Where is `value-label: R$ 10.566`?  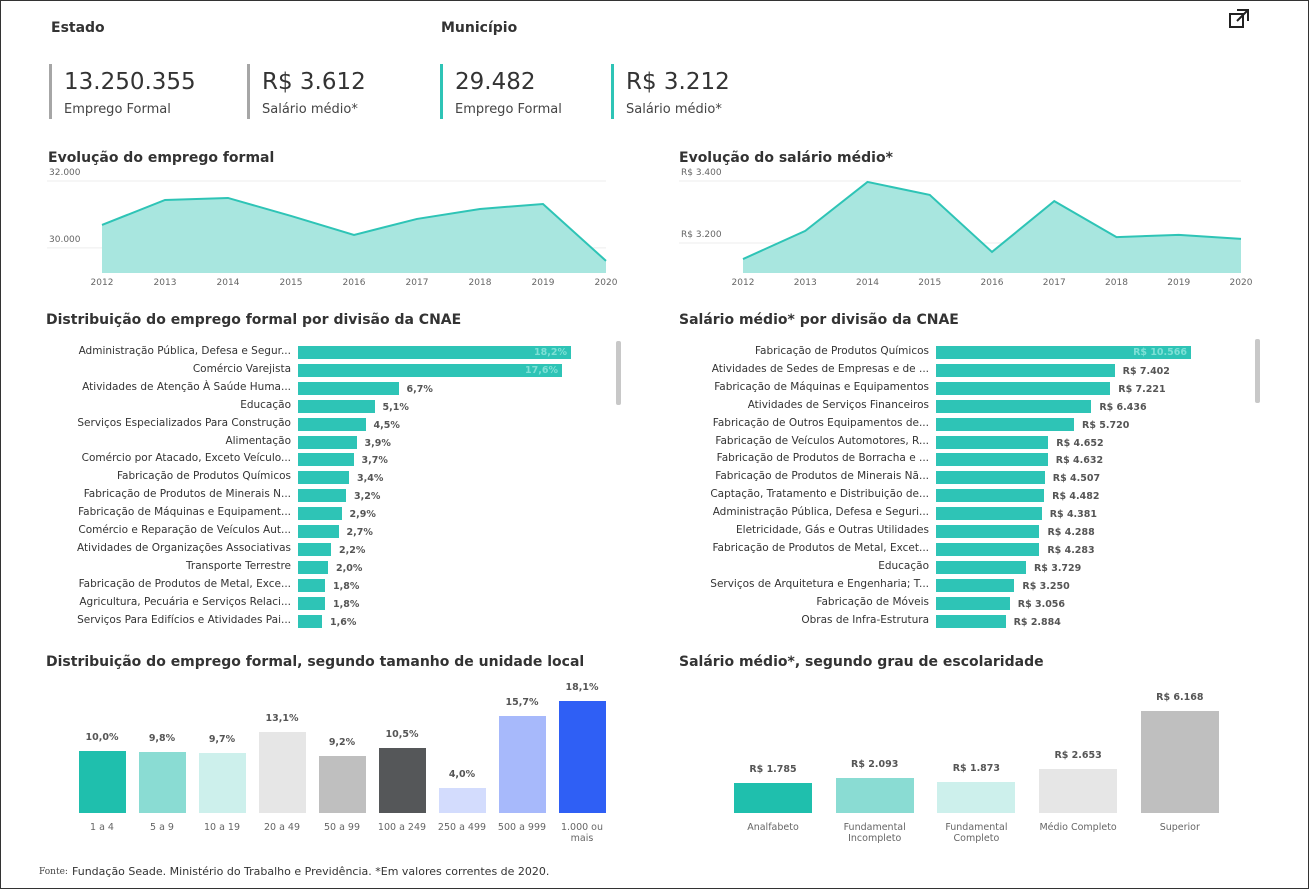
value-label: R$ 10.566 is located at coordinates (1160, 352).